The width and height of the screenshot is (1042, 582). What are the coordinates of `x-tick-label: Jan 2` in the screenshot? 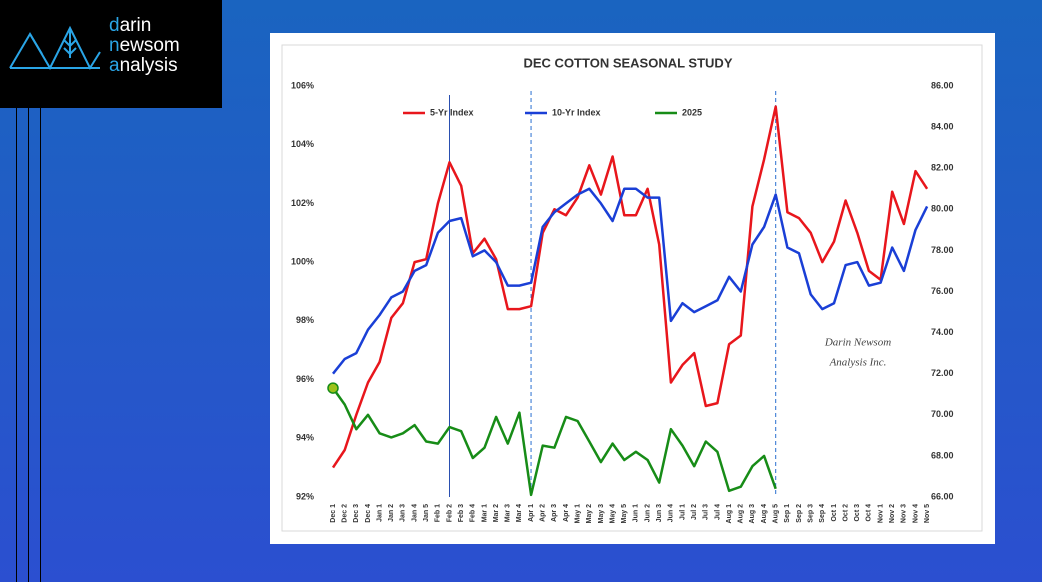 It's located at (391, 513).